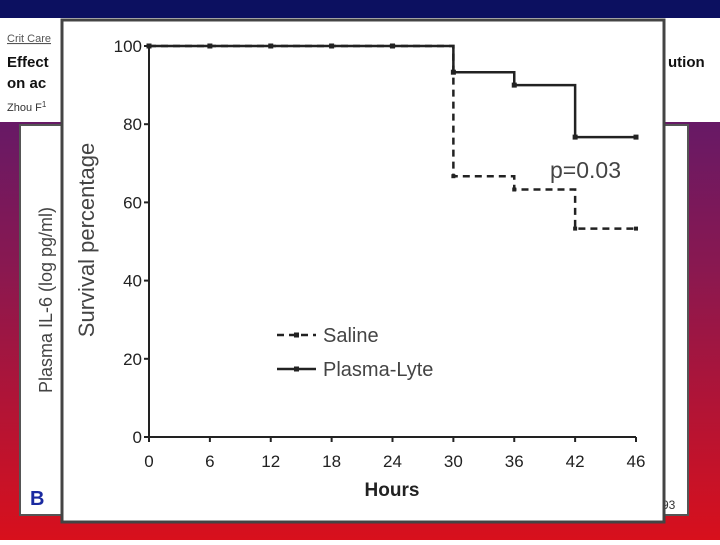 This screenshot has height=545, width=720. I want to click on x-tick-label: 6, so click(209, 461).